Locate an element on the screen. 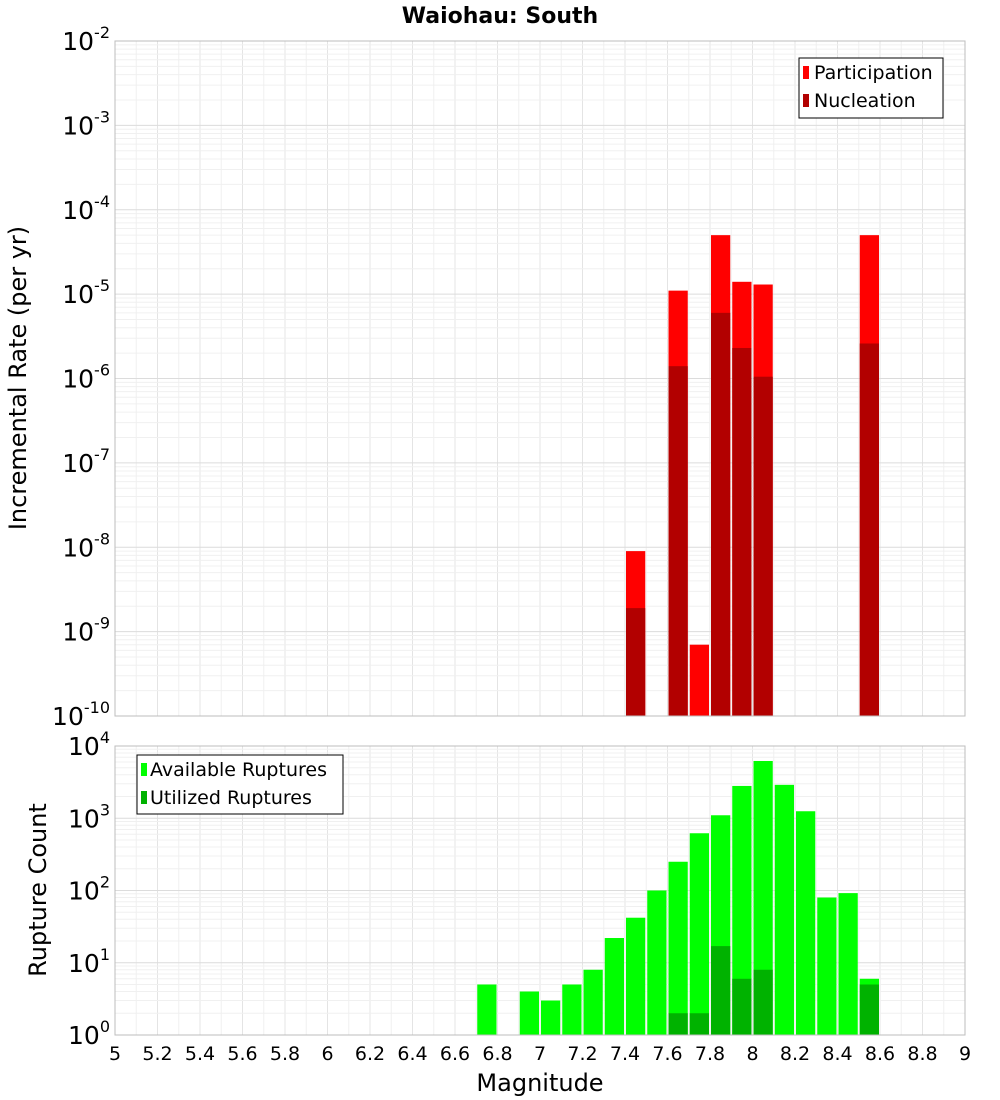  bottom-y-tick-label: 10⁰ is located at coordinates (89, 1033).